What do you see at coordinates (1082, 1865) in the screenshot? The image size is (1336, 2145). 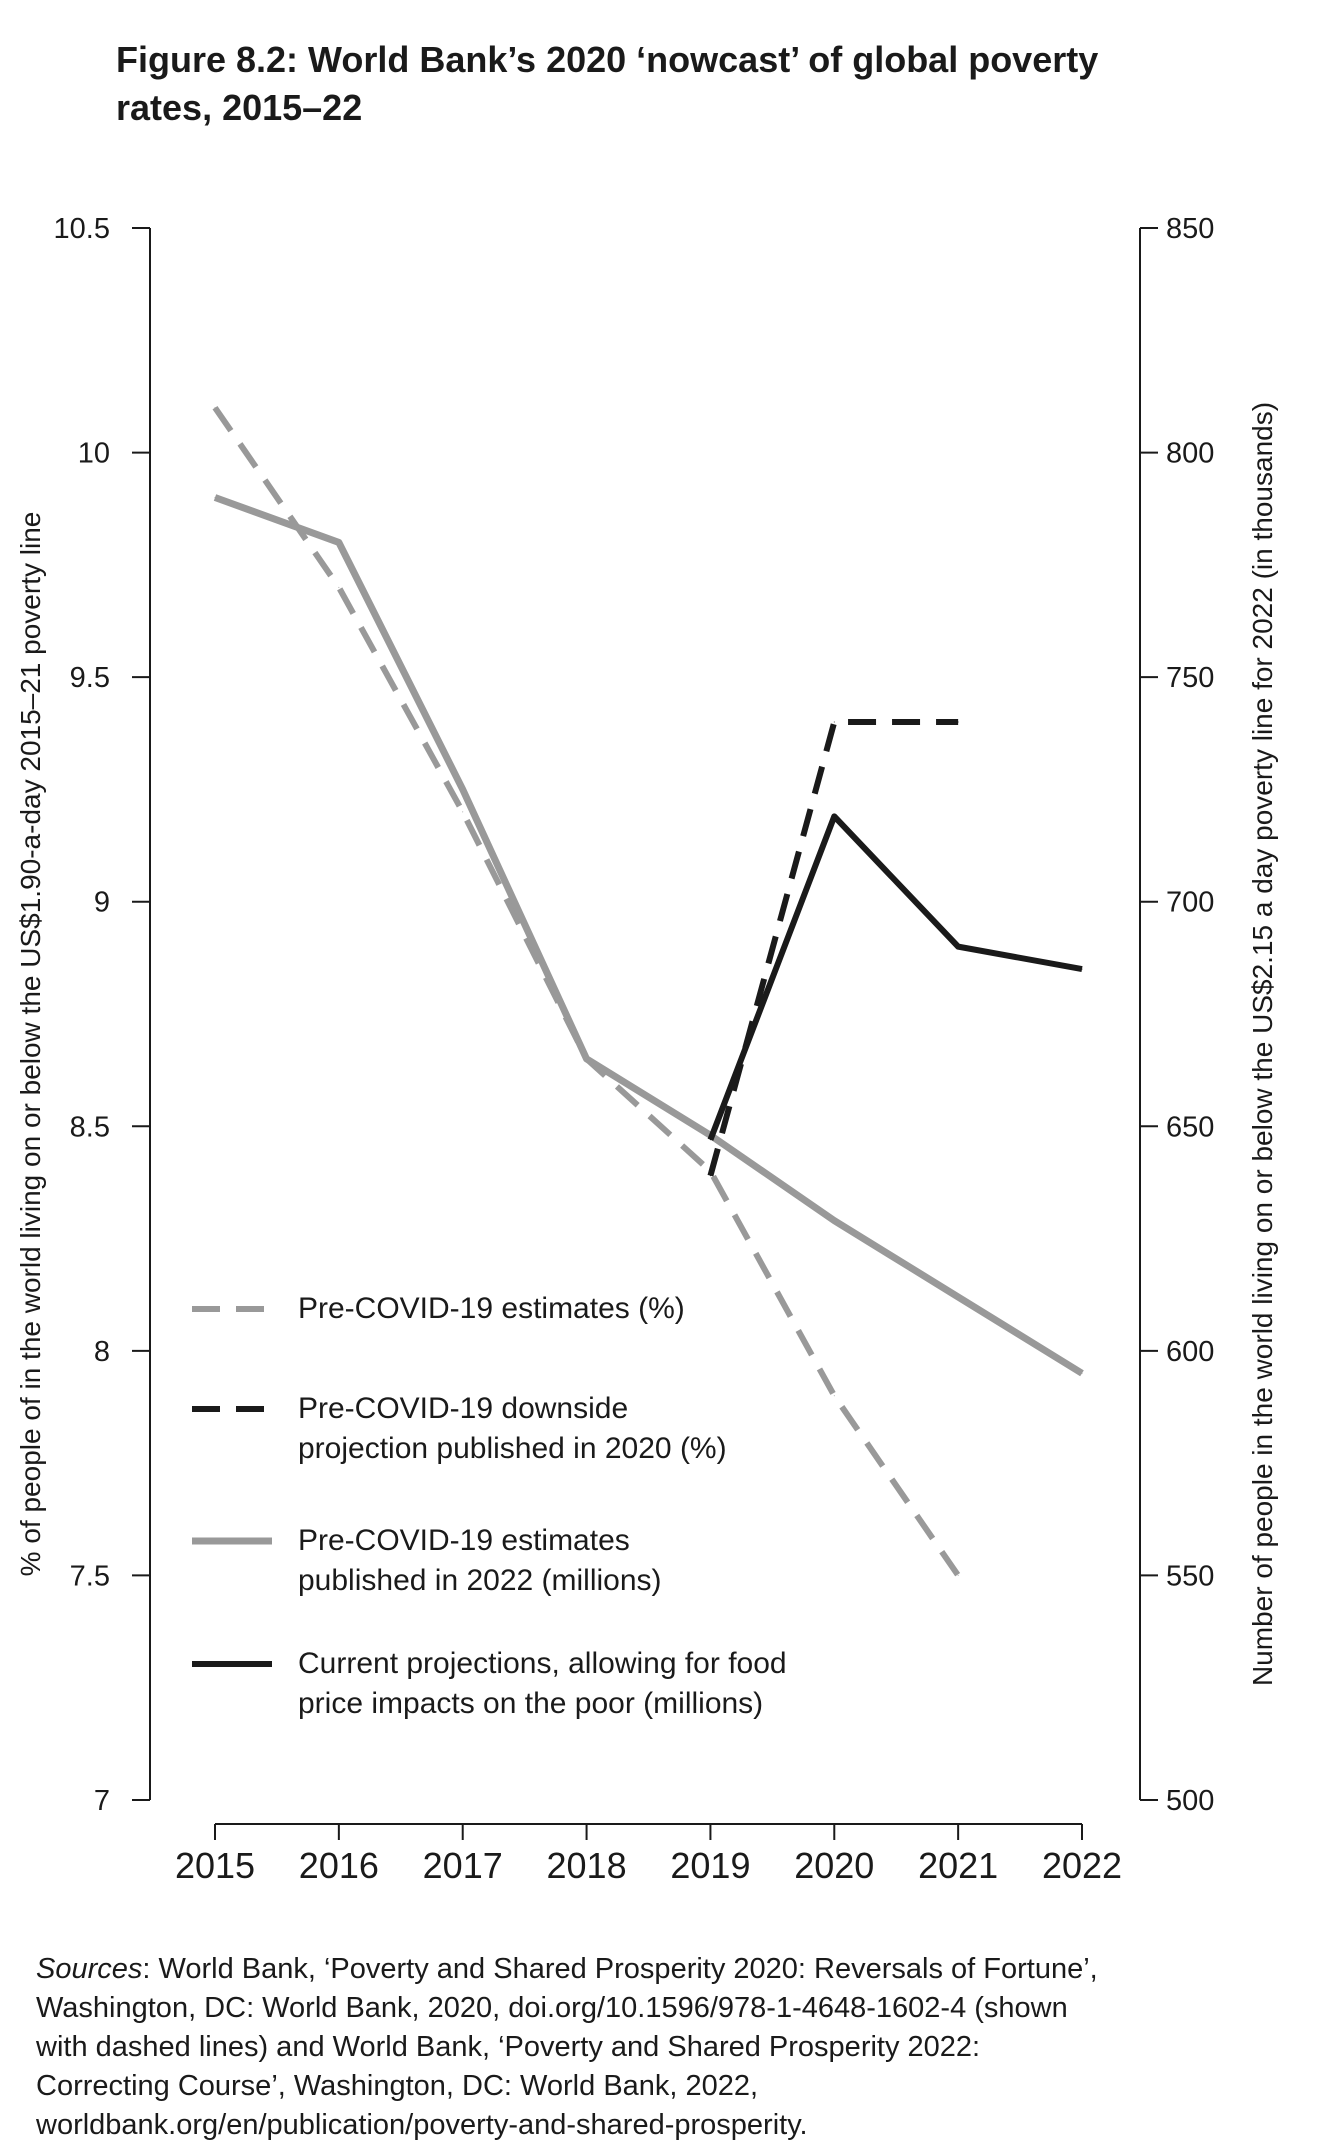 I see `x-tick-label: 2022` at bounding box center [1082, 1865].